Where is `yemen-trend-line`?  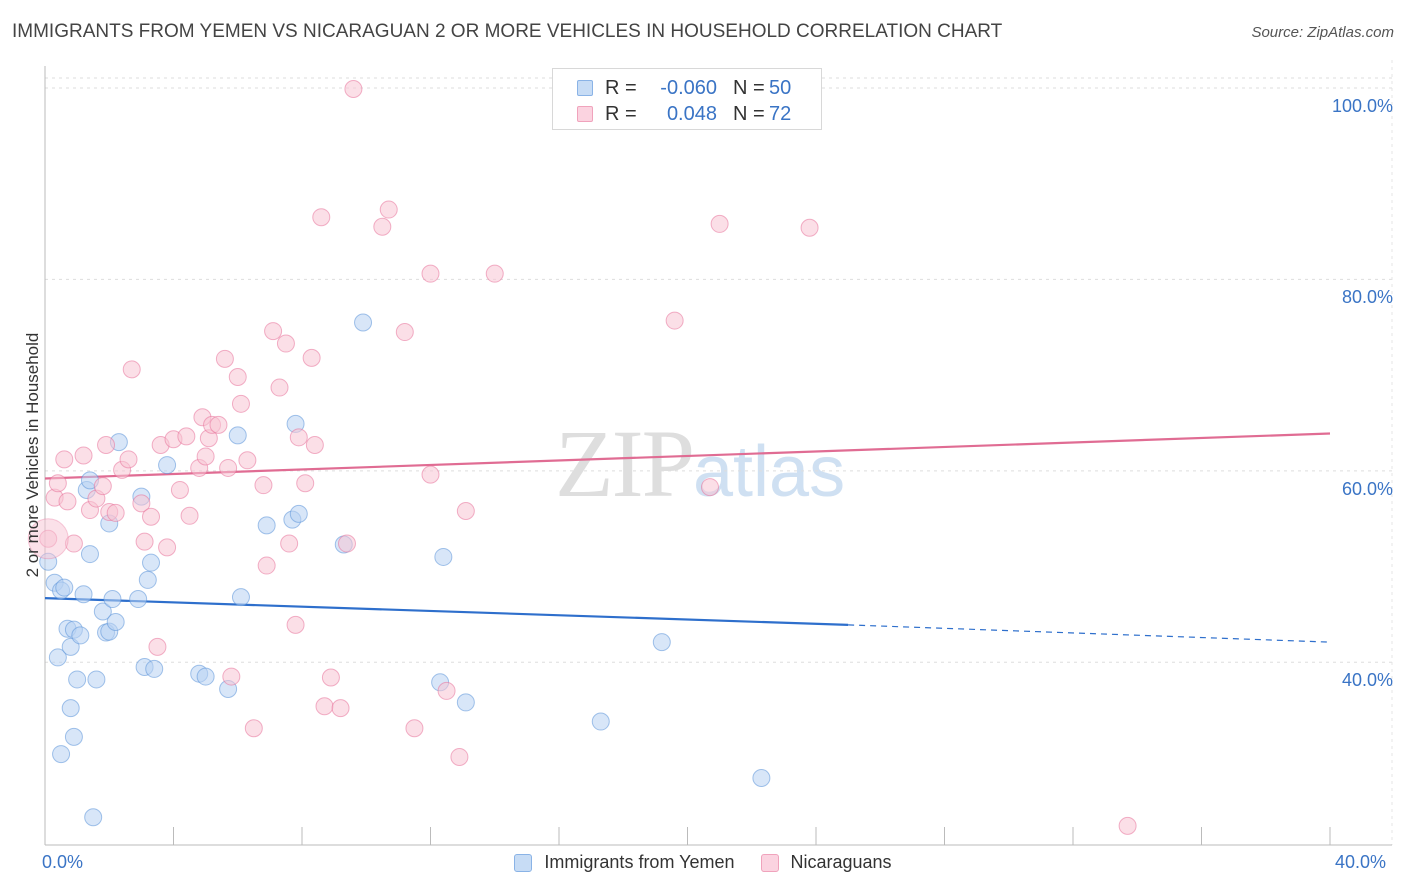 yemen-trend-line is located at coordinates (446, 611).